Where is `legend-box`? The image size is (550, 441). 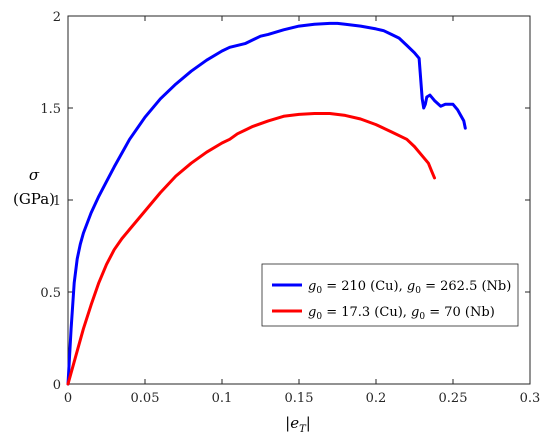 legend-box is located at coordinates (390, 295).